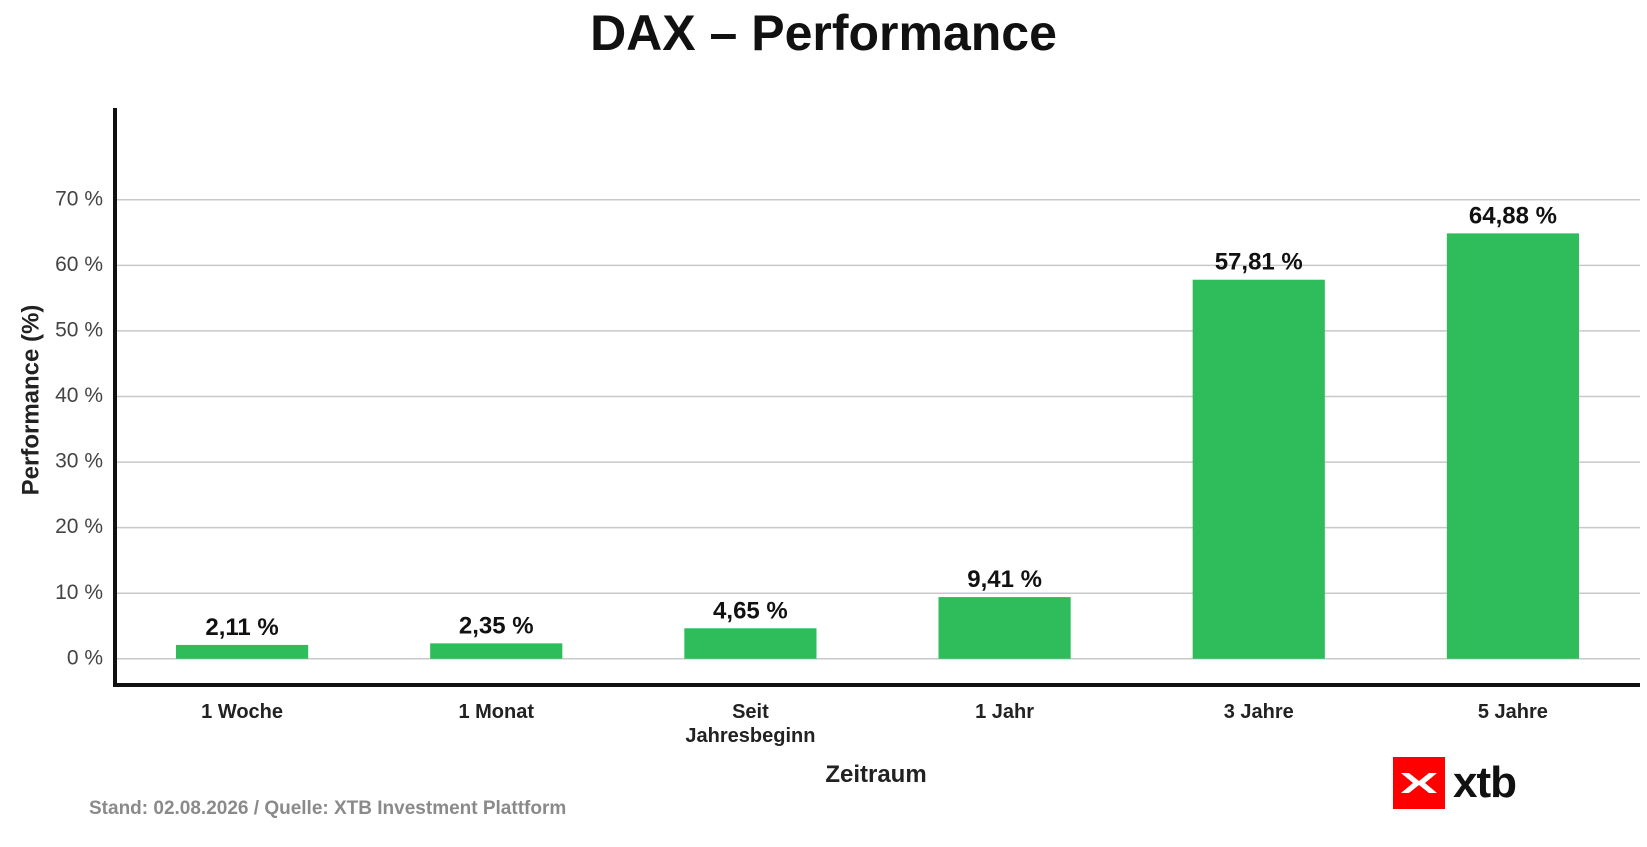  Describe the element at coordinates (241, 627) in the screenshot. I see `data-label: 2,11 %` at that location.